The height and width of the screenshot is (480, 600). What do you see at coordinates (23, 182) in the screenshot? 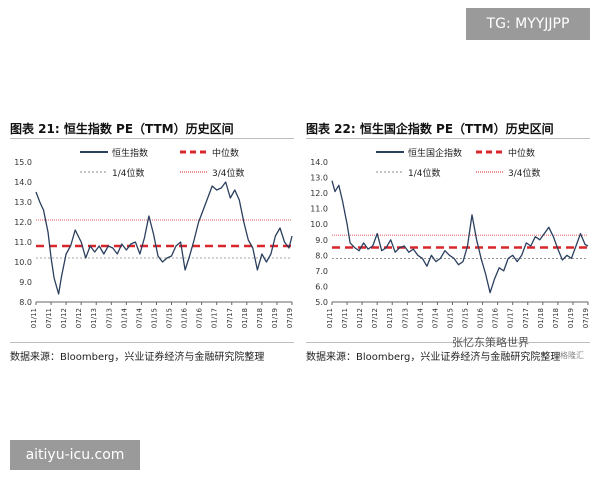
I see `chart21-ytick-6: 14.0` at bounding box center [23, 182].